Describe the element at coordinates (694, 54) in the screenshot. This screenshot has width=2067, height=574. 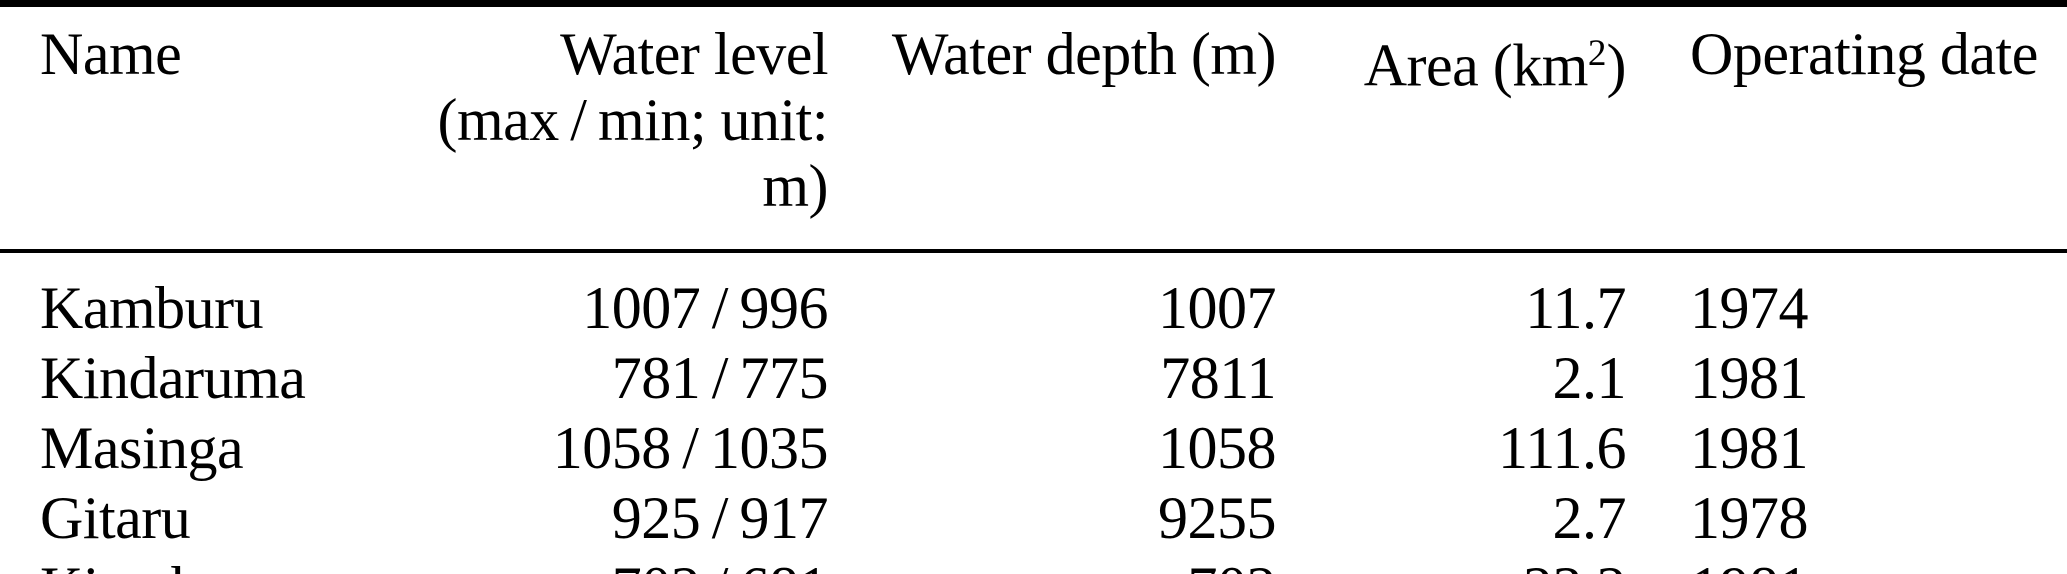
I see `header-water-level-line1: Water level` at that location.